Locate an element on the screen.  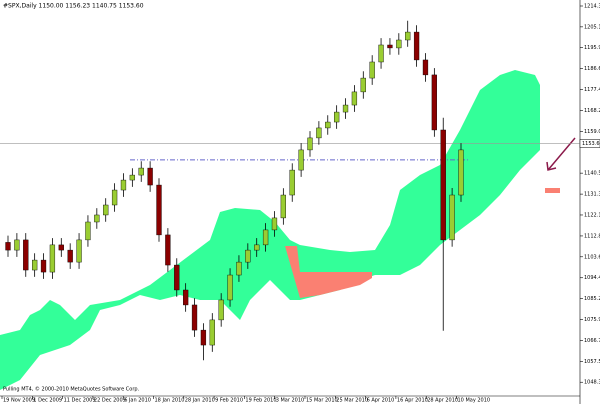
x-tick-label: 6 Apr 2010 is located at coordinates (381, 401).